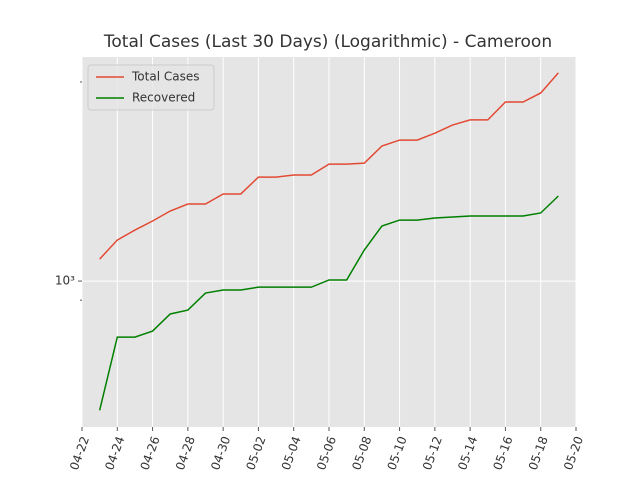  Describe the element at coordinates (255, 453) in the screenshot. I see `x-tick-label: 05-02` at that location.